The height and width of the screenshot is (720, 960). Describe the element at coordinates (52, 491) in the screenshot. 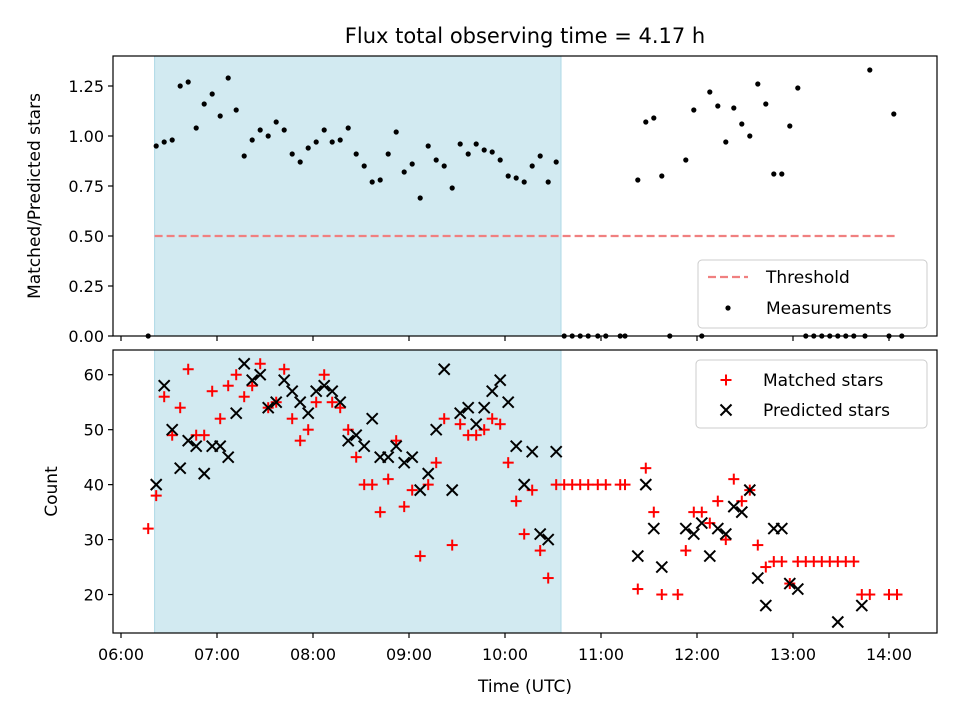

I see `count-y-axis-label: Count` at that location.